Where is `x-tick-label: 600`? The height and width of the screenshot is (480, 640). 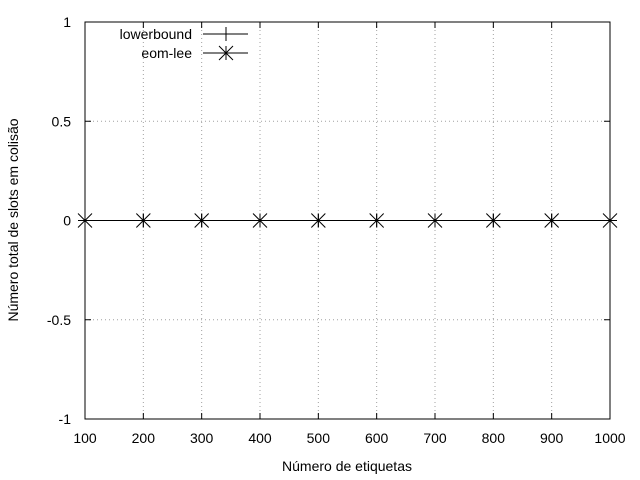 x-tick-label: 600 is located at coordinates (377, 438).